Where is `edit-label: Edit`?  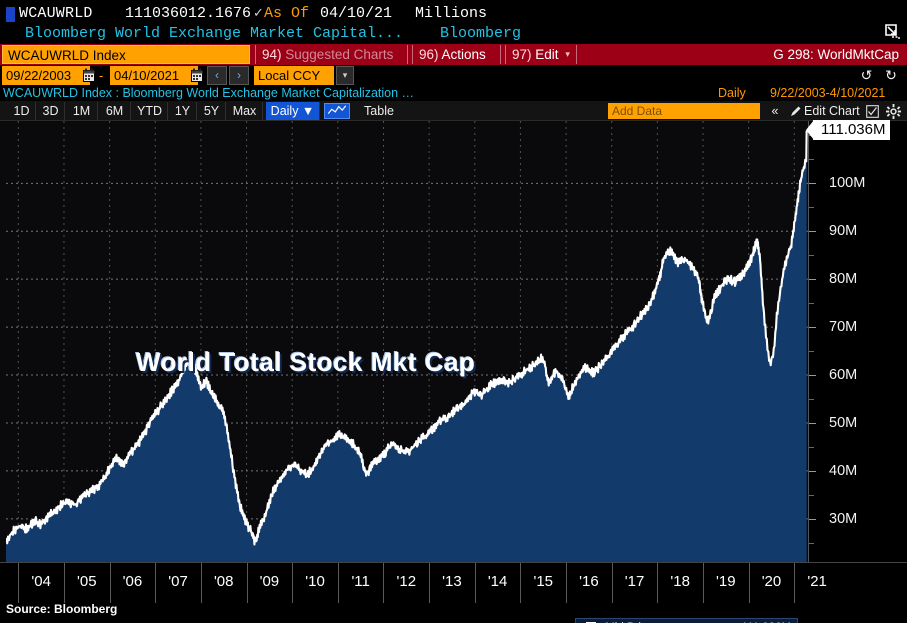
edit-label: Edit is located at coordinates (547, 54).